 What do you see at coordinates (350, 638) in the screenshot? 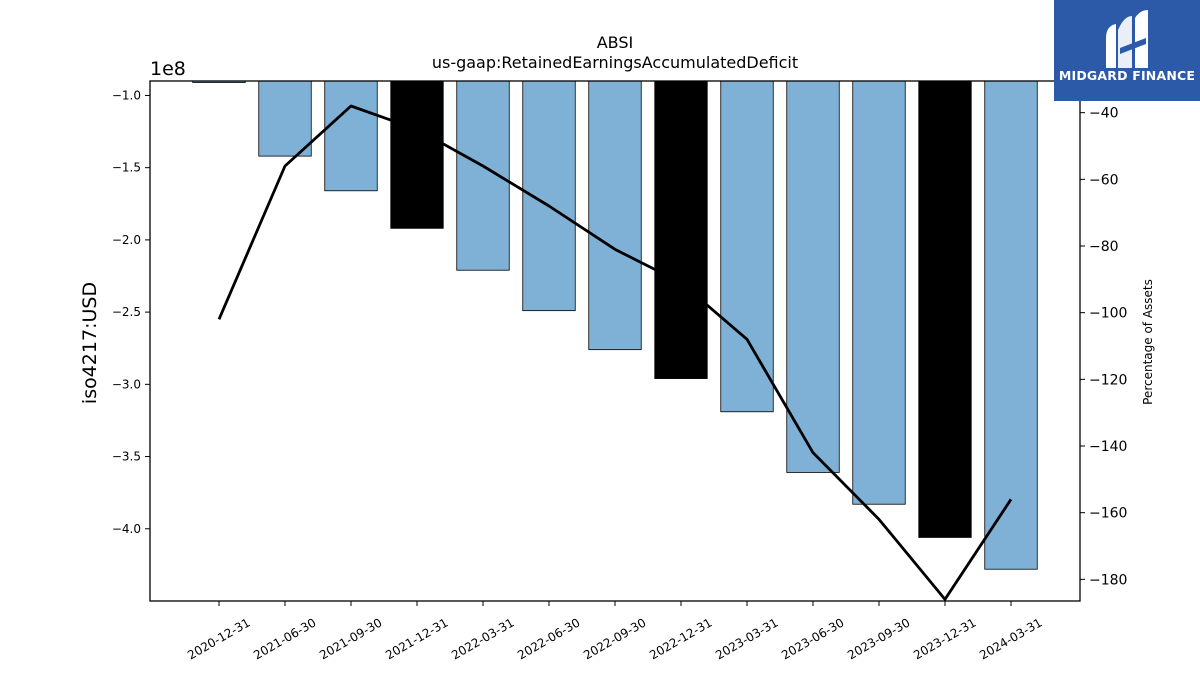
I see `x-tick-label: 2021-09-30` at bounding box center [350, 638].